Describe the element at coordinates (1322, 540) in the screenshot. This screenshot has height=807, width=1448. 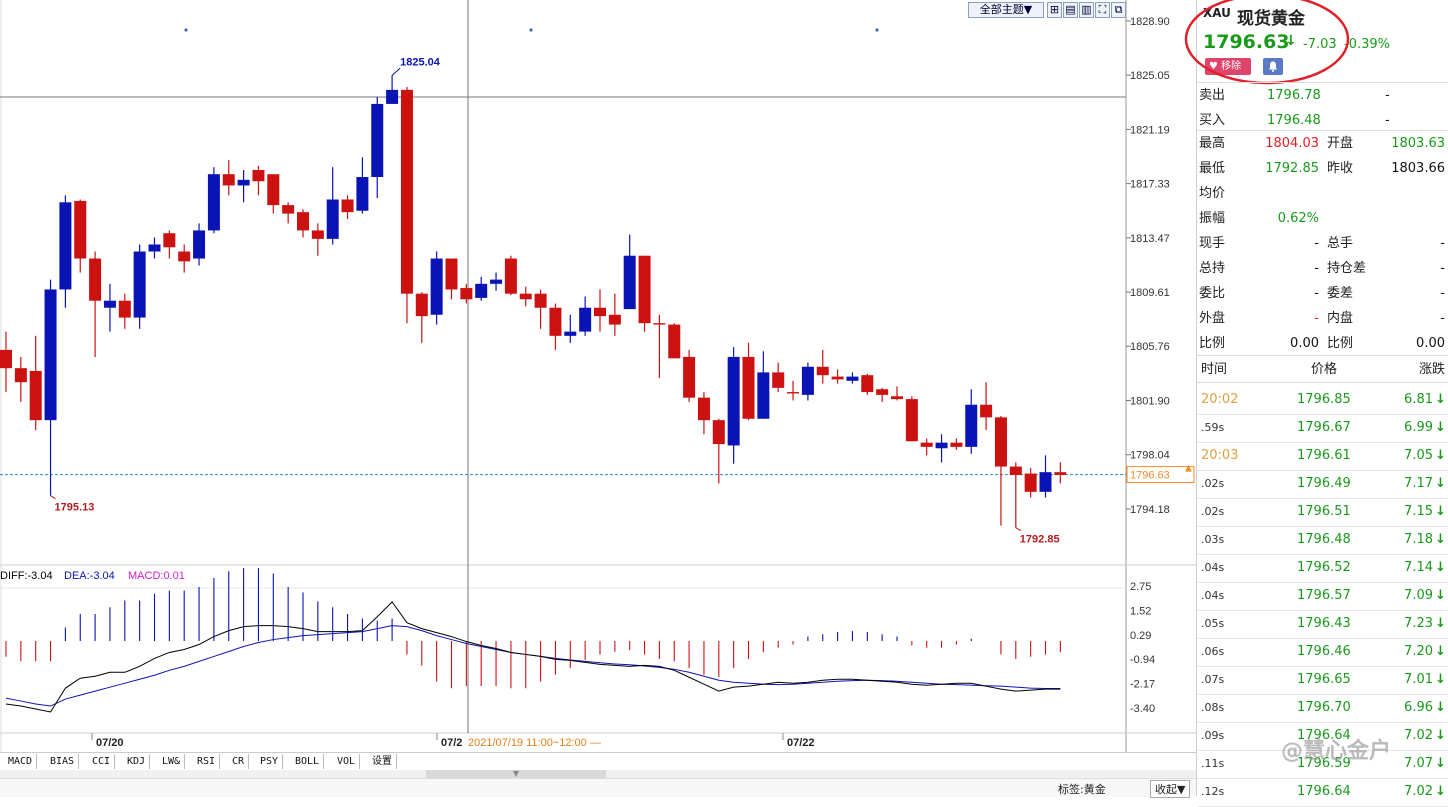
I see `tick-row: .03s 1796.48 7.18 ↓` at that location.